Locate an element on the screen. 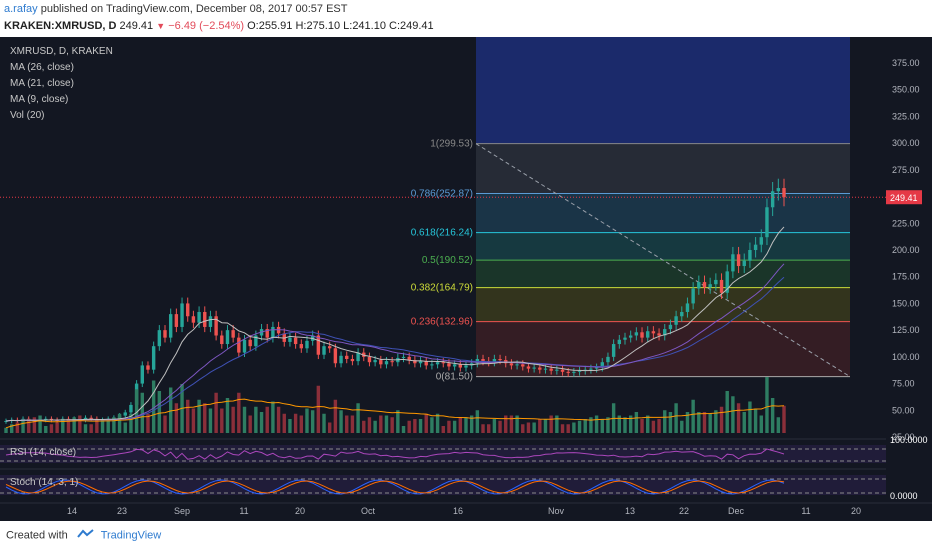 This screenshot has width=932, height=550. time-tick-label: Sep is located at coordinates (182, 511).